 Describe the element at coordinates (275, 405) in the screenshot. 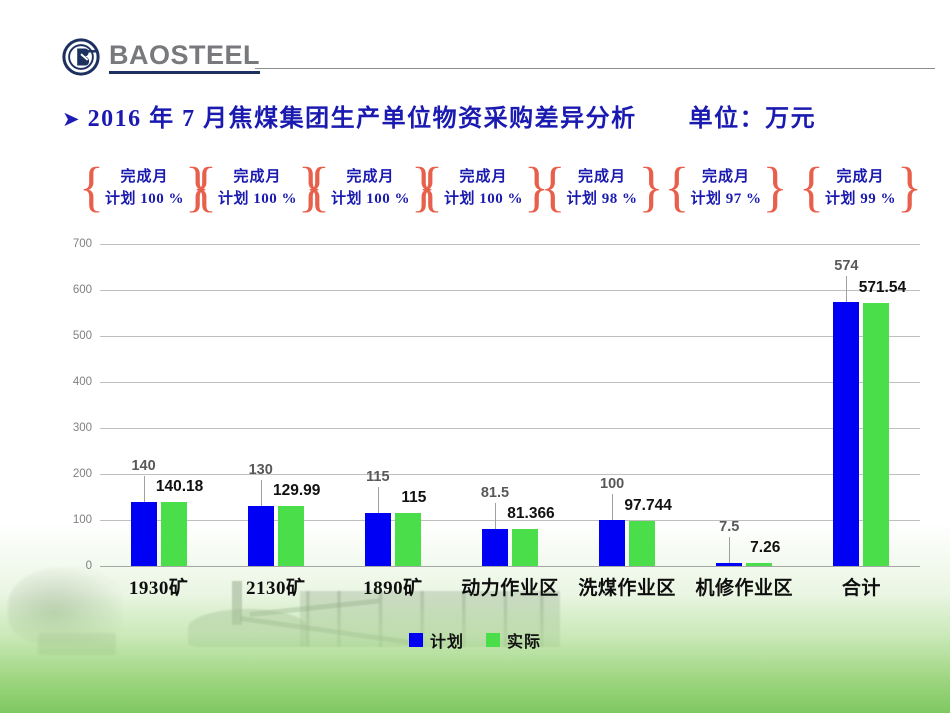

I see `bar-group: 130 129.99` at that location.